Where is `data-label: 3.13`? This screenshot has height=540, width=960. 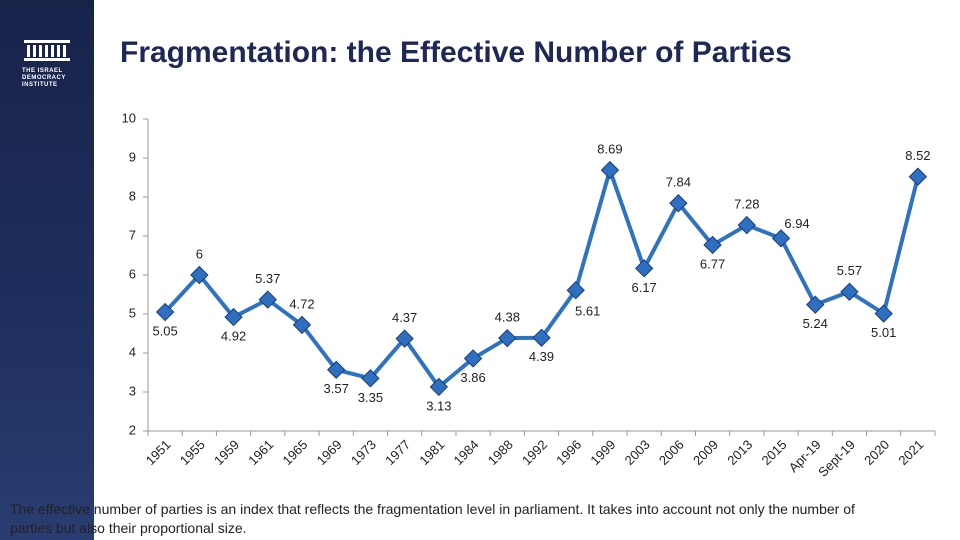 data-label: 3.13 is located at coordinates (438, 405).